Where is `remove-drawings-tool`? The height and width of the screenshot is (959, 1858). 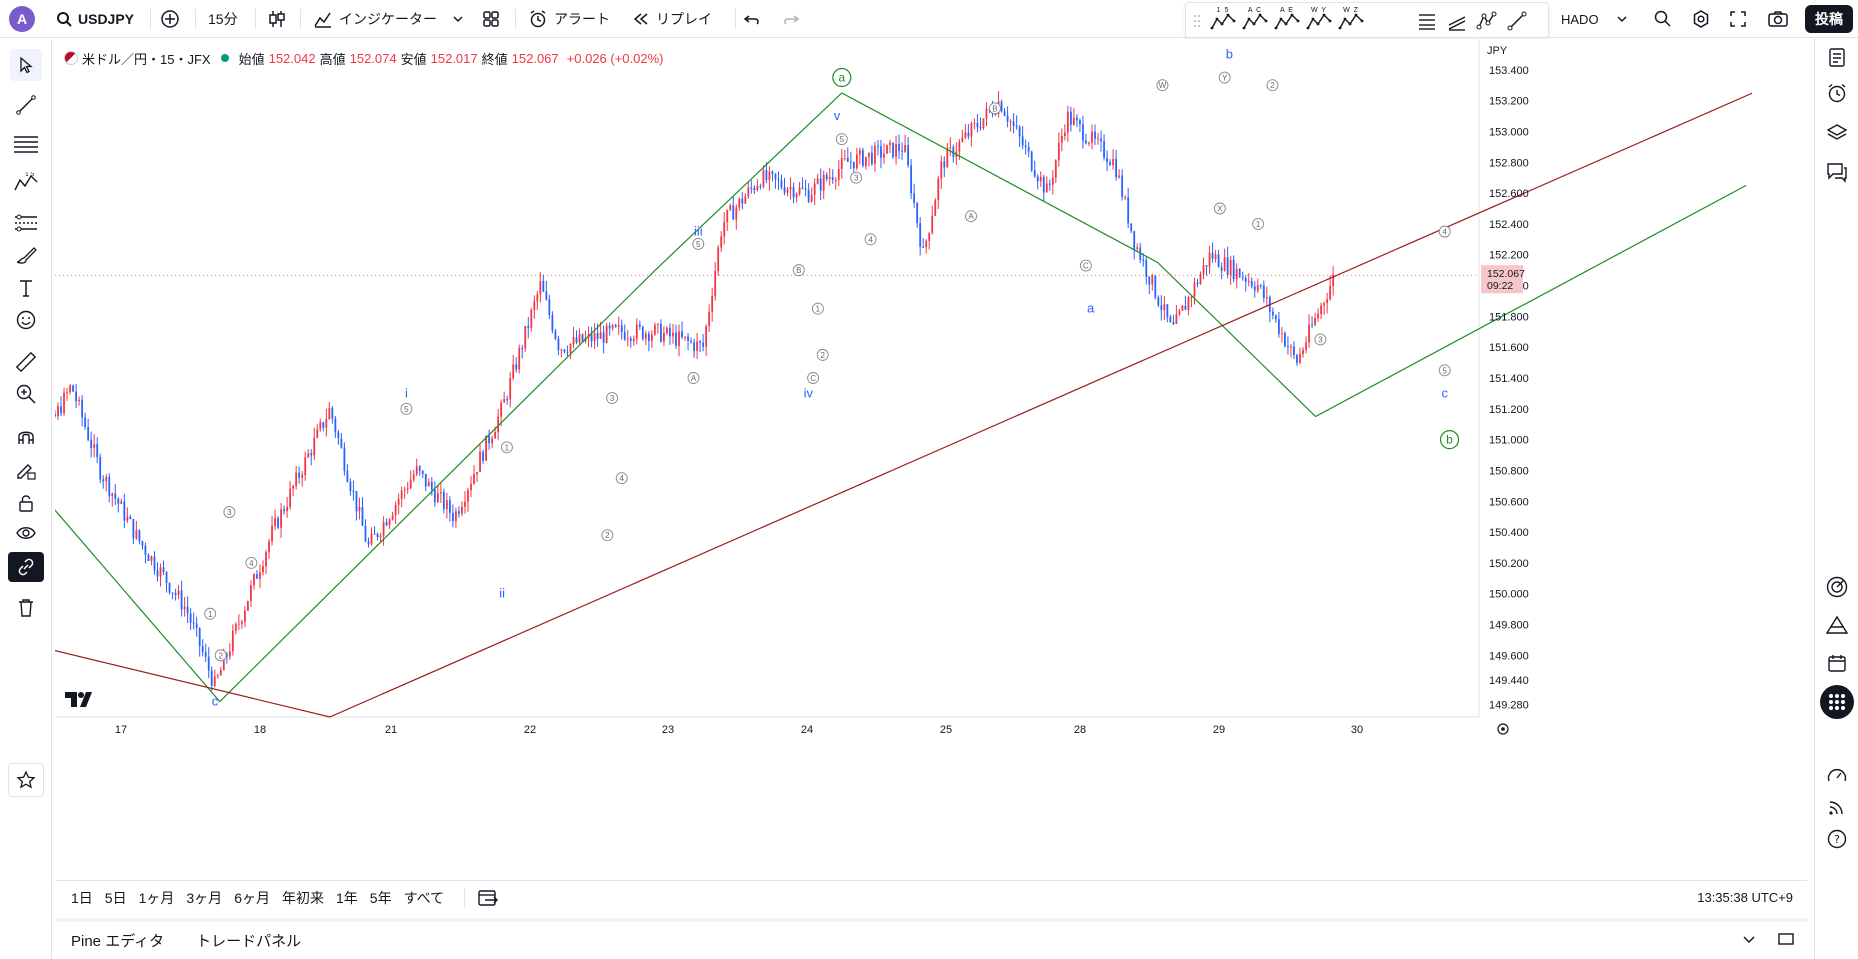 remove-drawings-tool is located at coordinates (26, 608).